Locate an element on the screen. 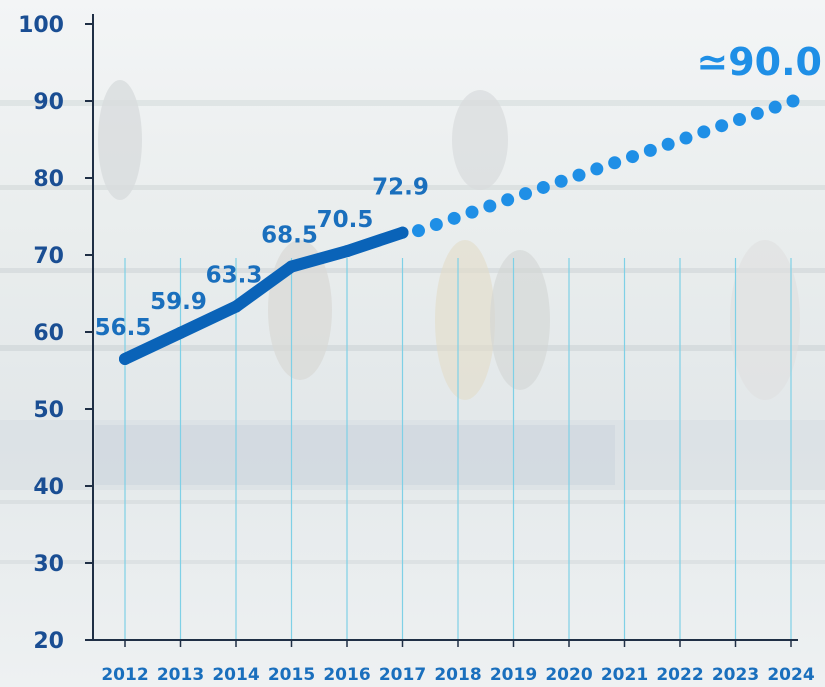 Image resolution: width=825 pixels, height=687 pixels. x-tick-label-2015: 2015 is located at coordinates (291, 675).